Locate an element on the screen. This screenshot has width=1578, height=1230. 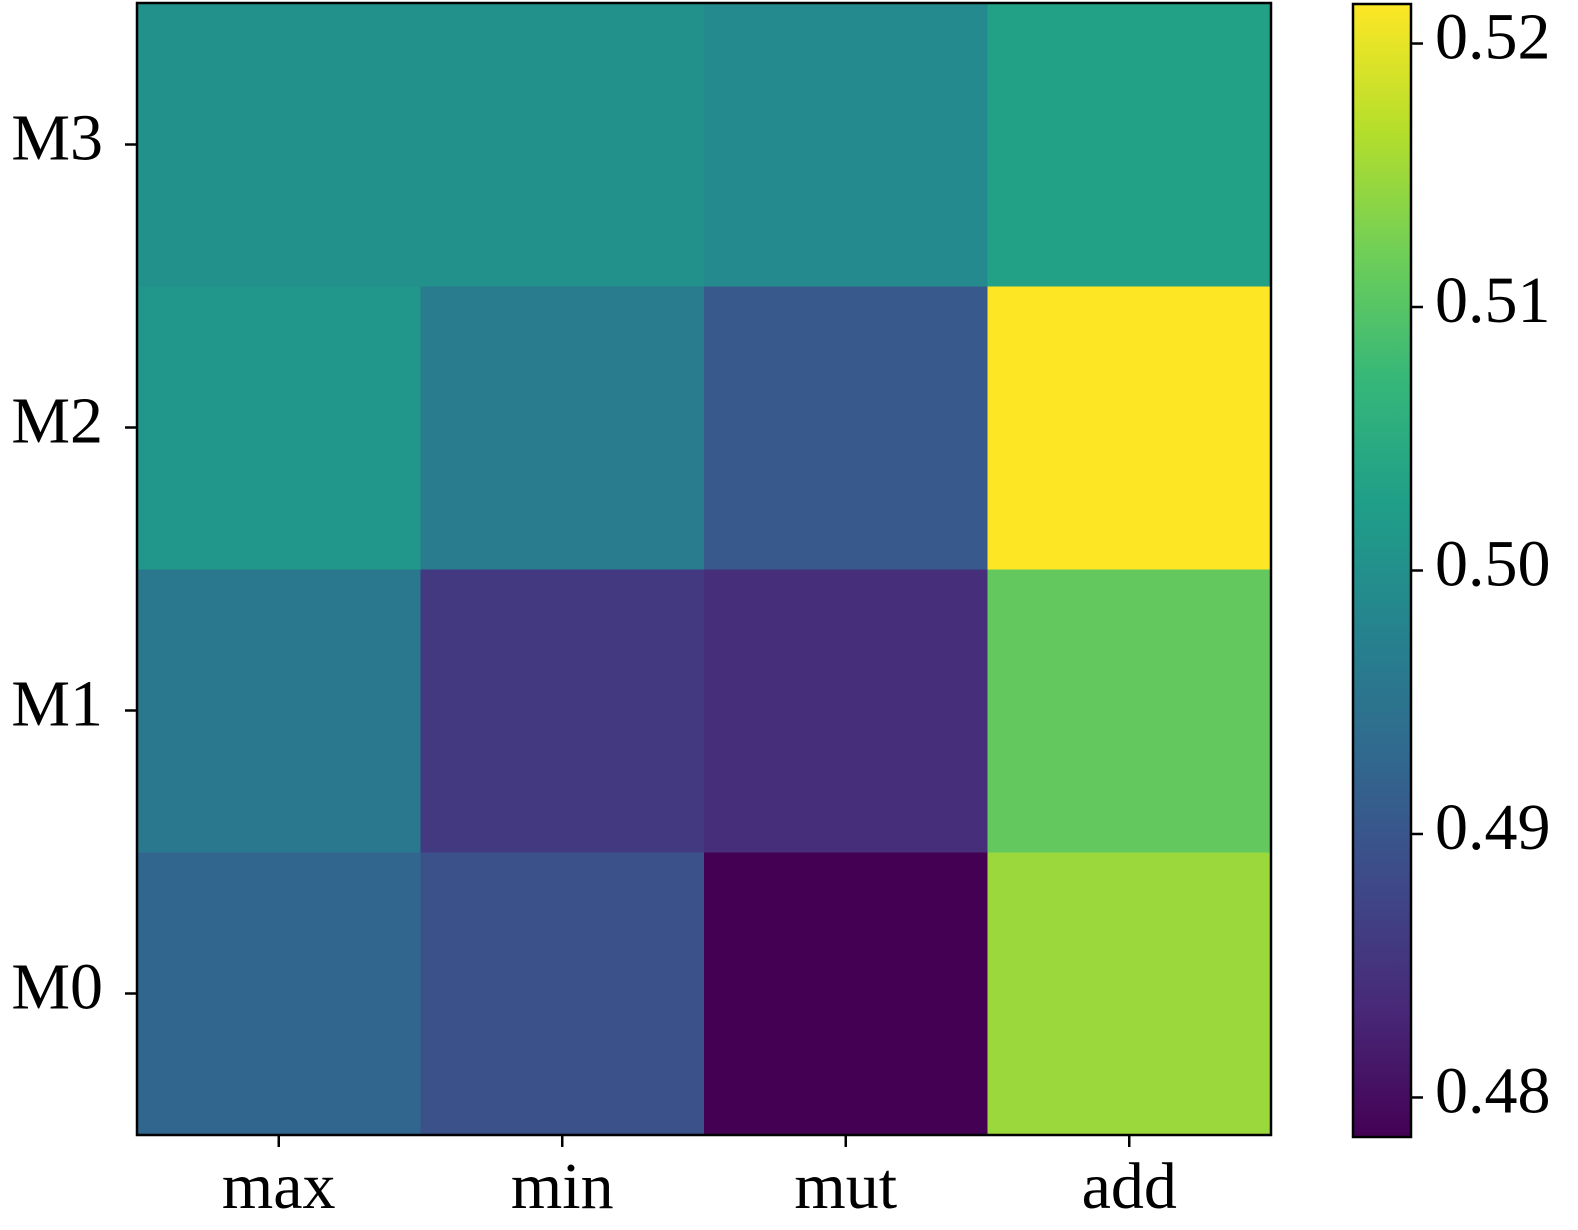
y-tick-label: M2 is located at coordinates (57, 421).